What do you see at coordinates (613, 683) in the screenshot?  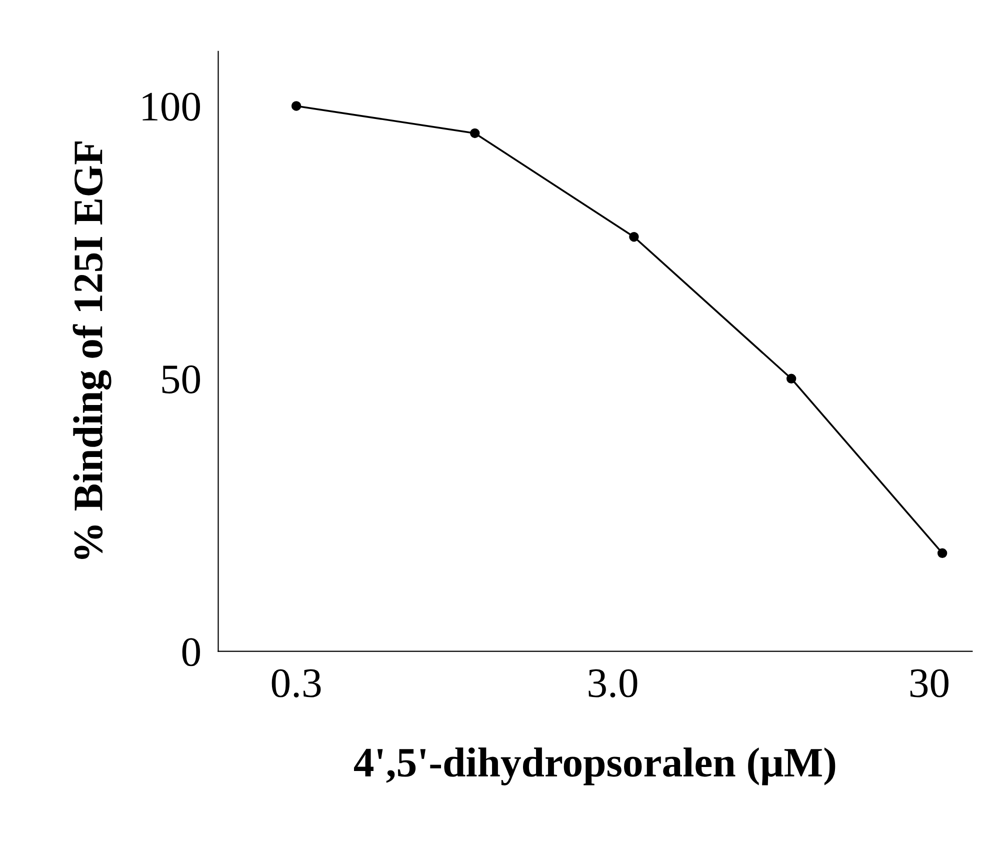 I see `x-tick-label: 3.0` at bounding box center [613, 683].